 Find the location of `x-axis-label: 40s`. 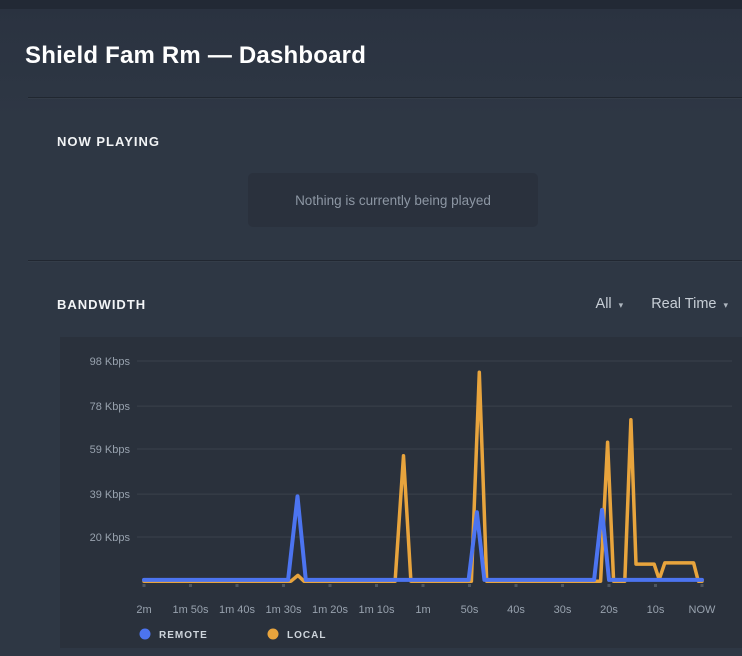

x-axis-label: 40s is located at coordinates (516, 610).